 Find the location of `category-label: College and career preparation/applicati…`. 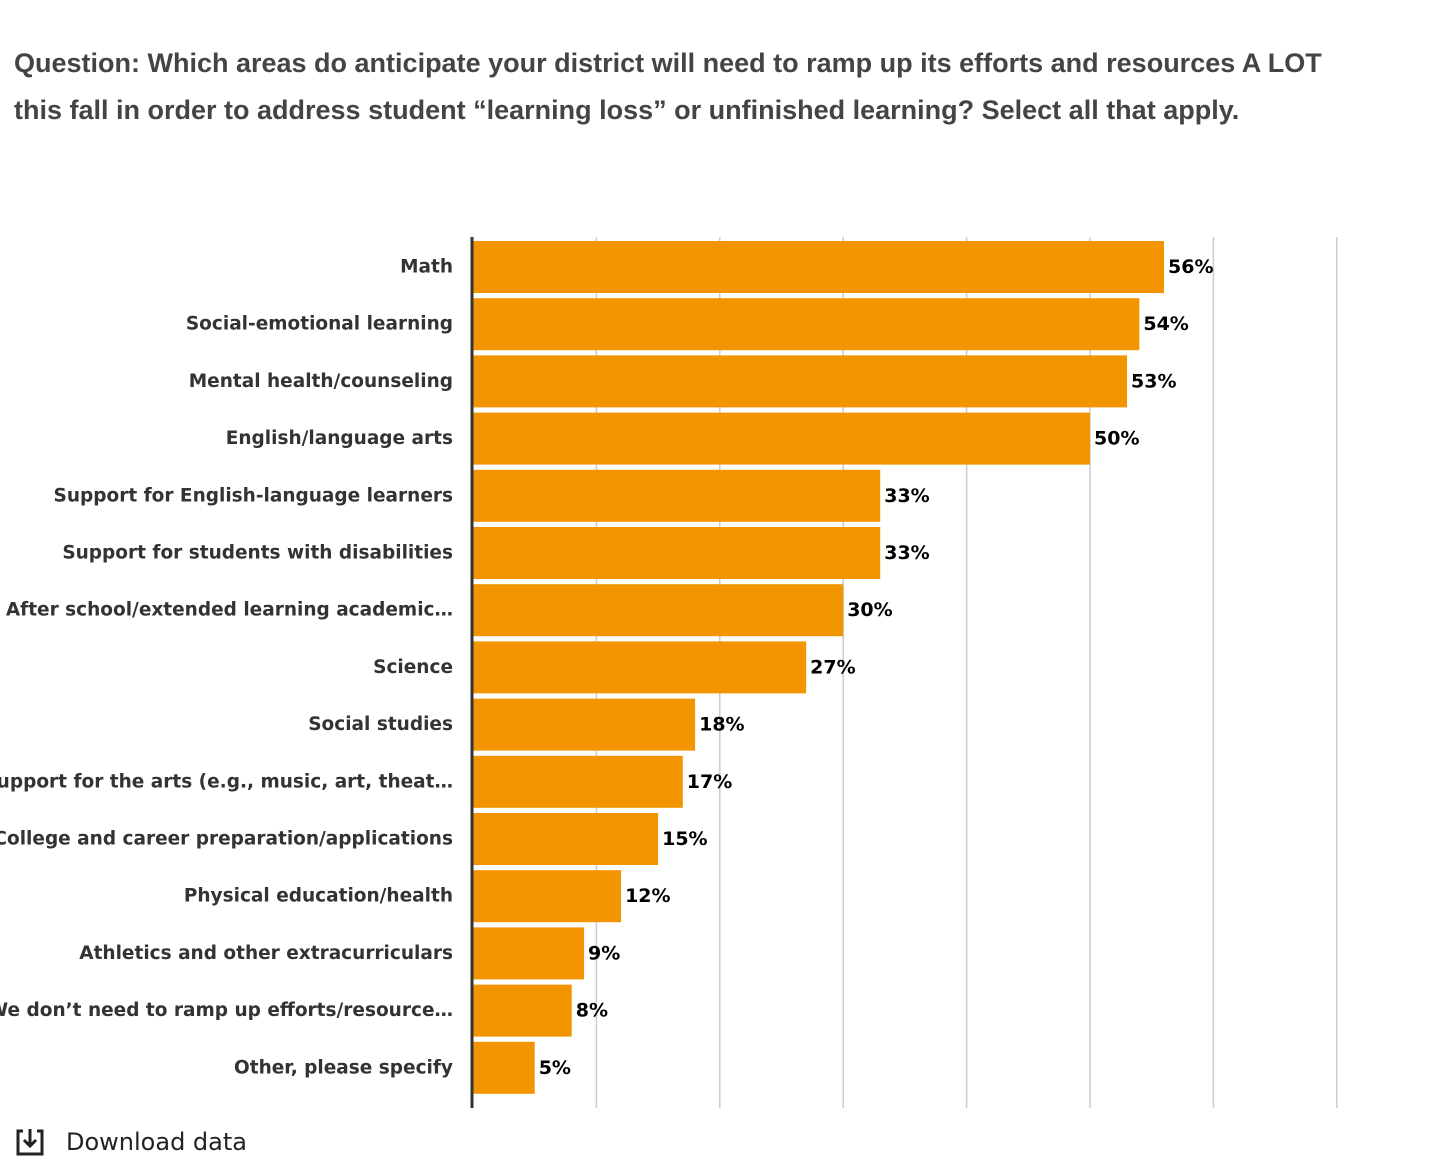

category-label: College and career preparation/applicati… is located at coordinates (226, 839).